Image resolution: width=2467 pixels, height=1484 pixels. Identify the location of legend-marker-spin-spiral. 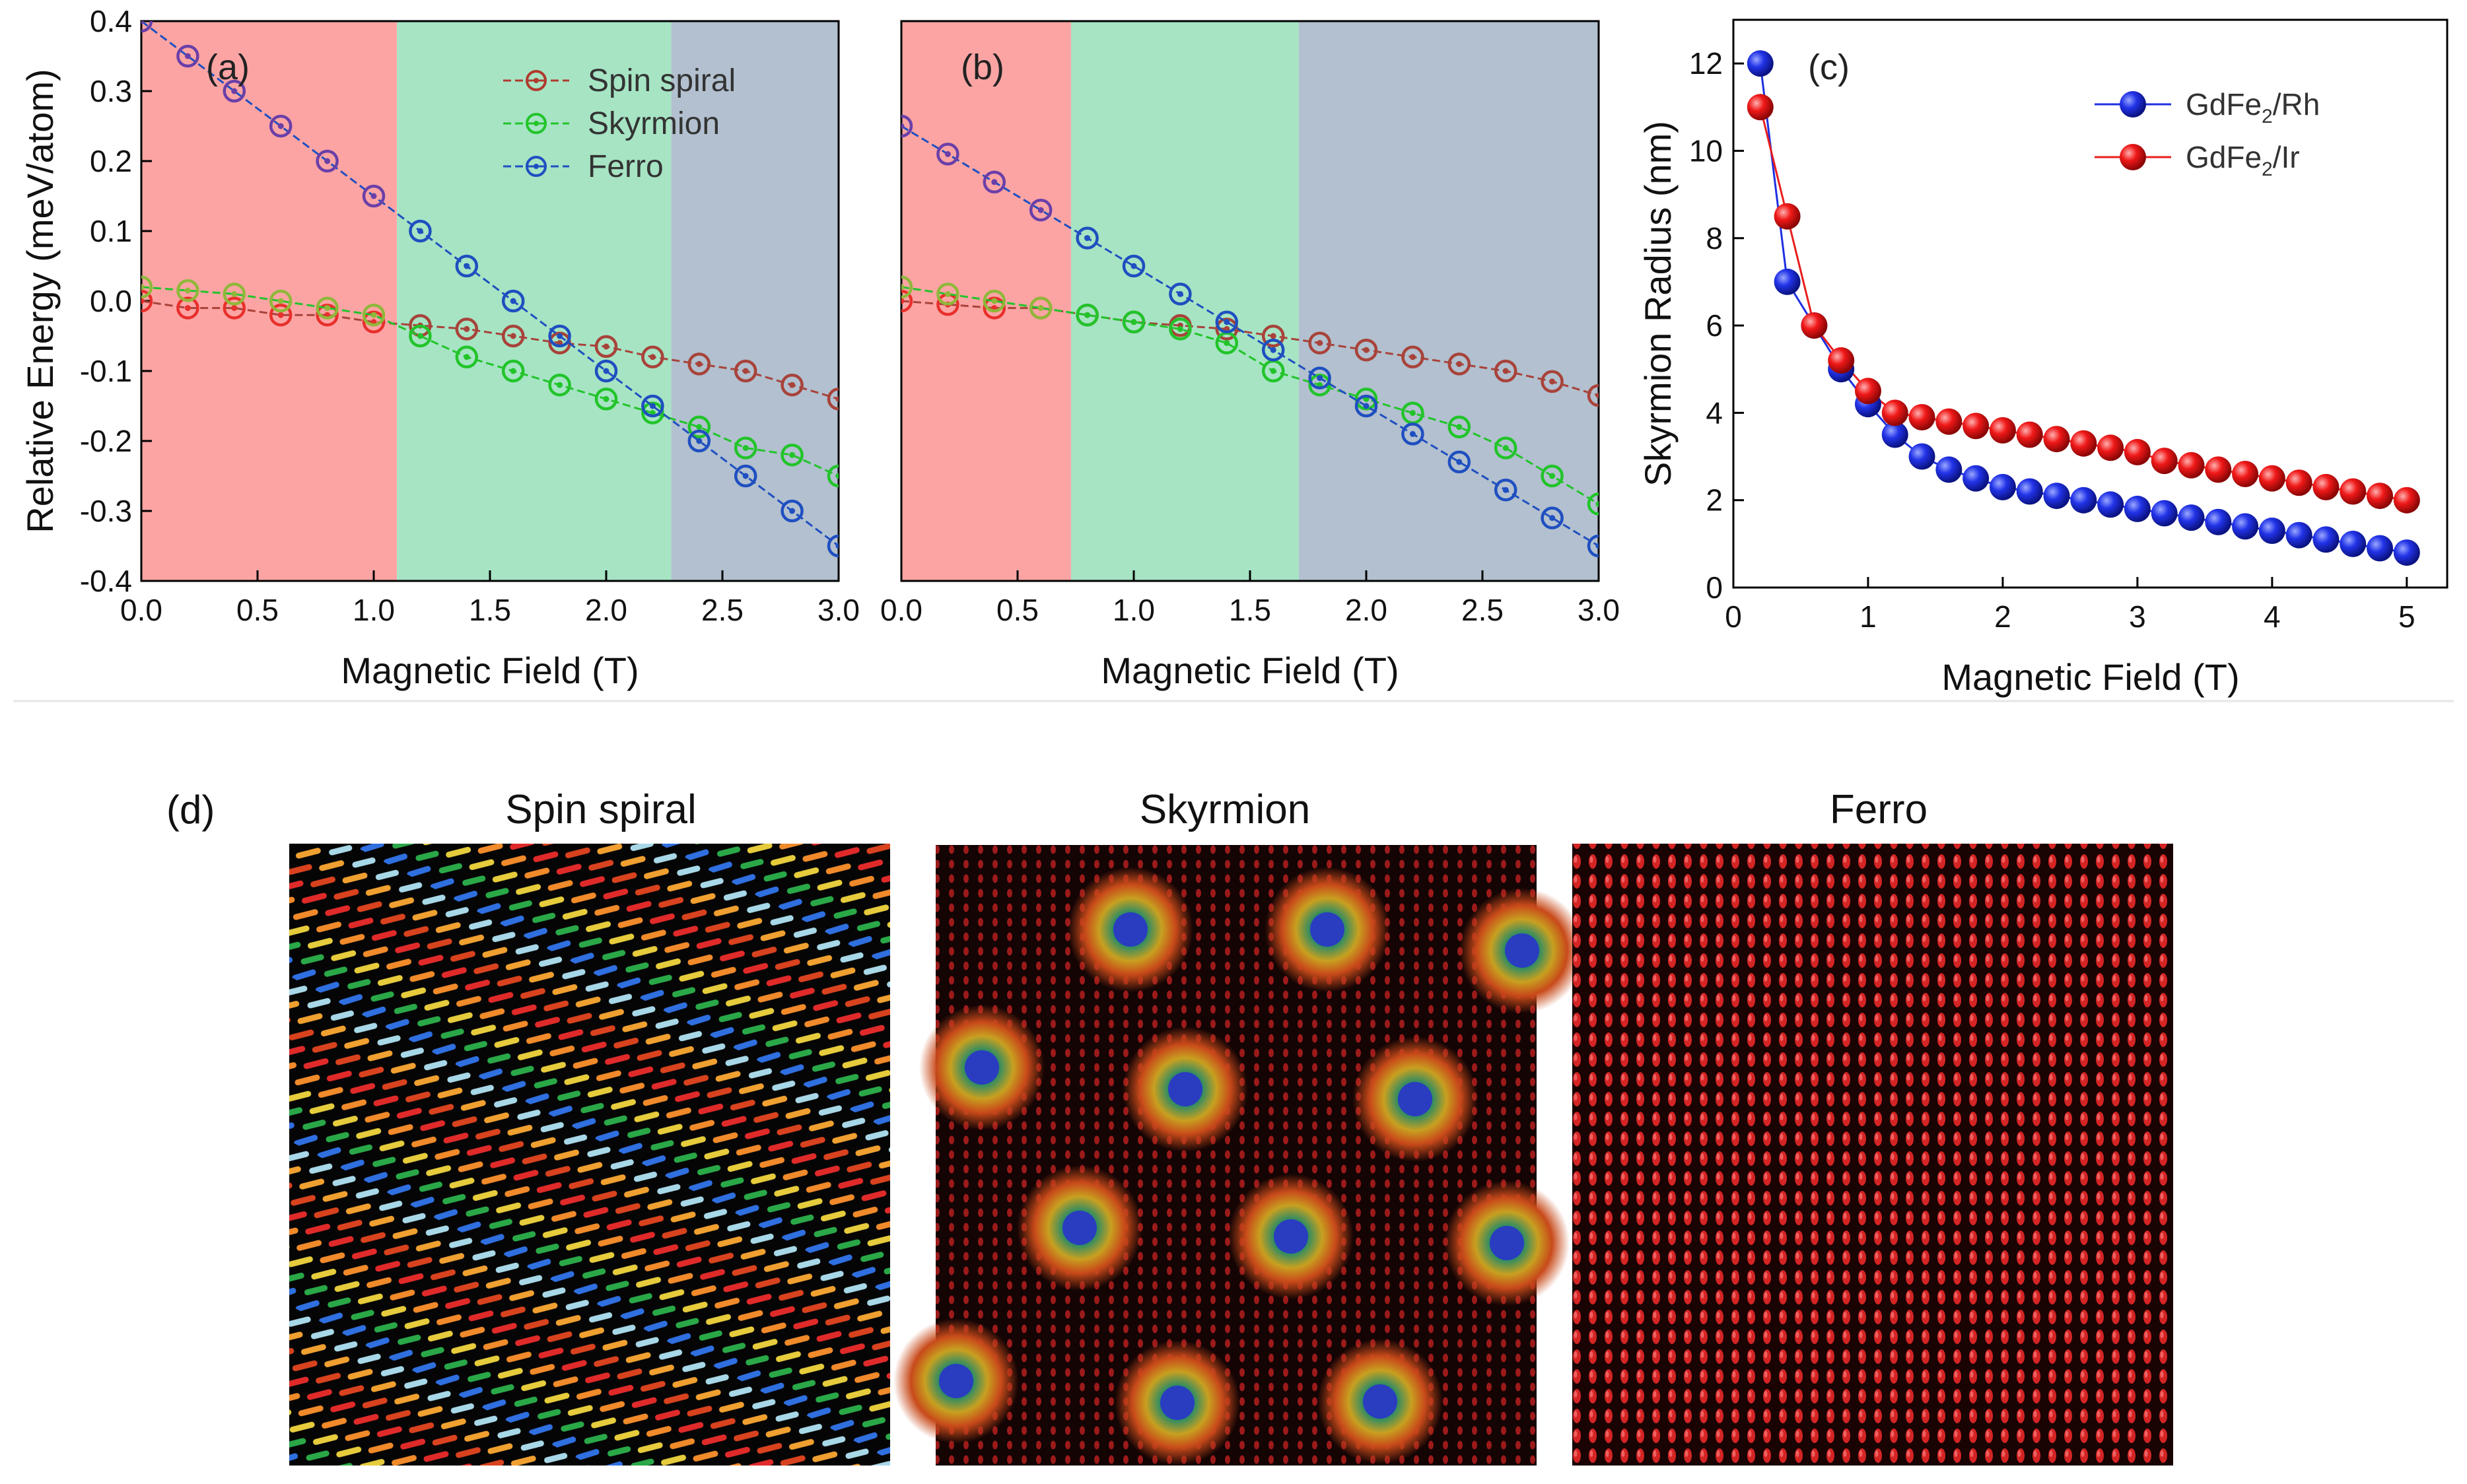
(536, 80).